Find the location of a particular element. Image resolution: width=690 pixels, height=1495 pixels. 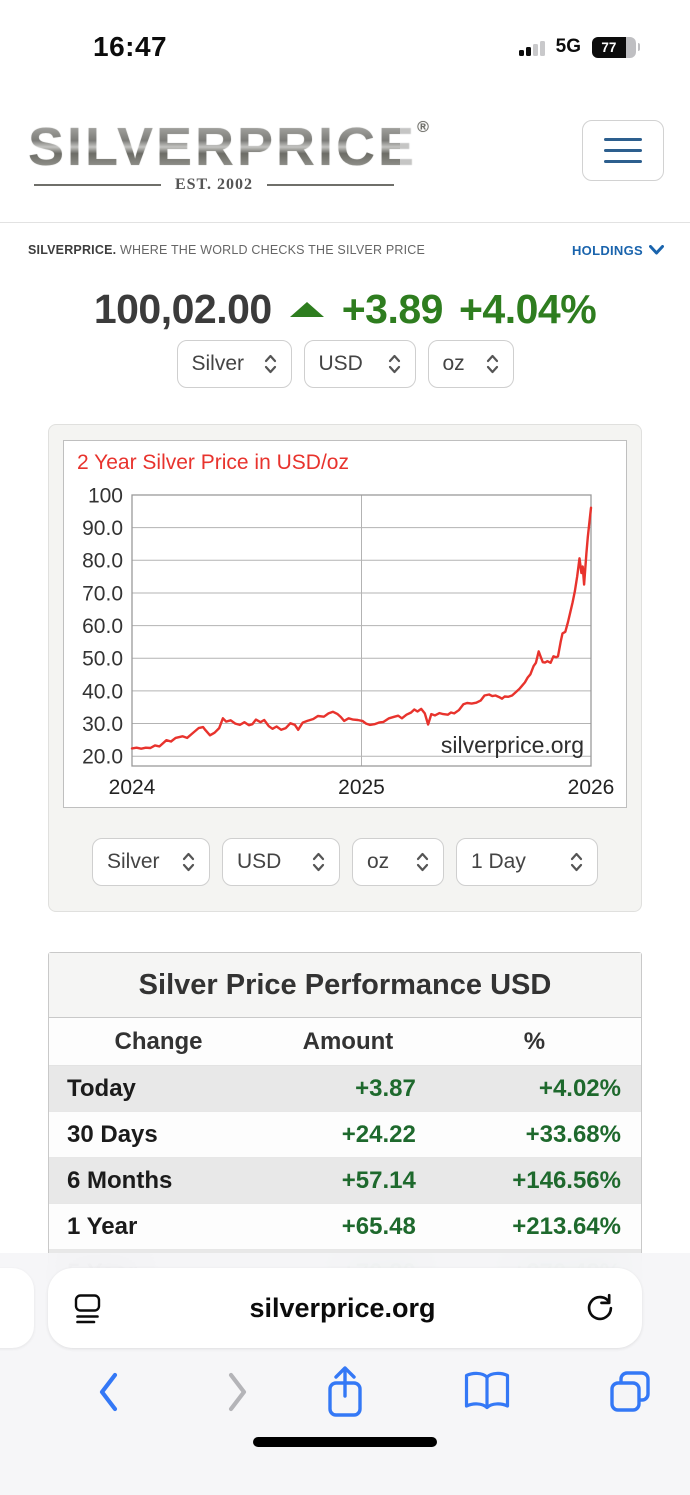

holdings-link: HOLDINGS is located at coordinates (618, 250).